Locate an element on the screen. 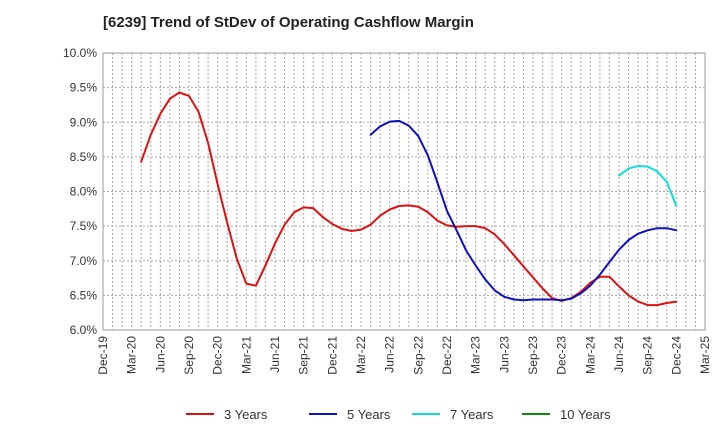 The image size is (720, 440). x-tick-label: Dec-21 is located at coordinates (332, 355).